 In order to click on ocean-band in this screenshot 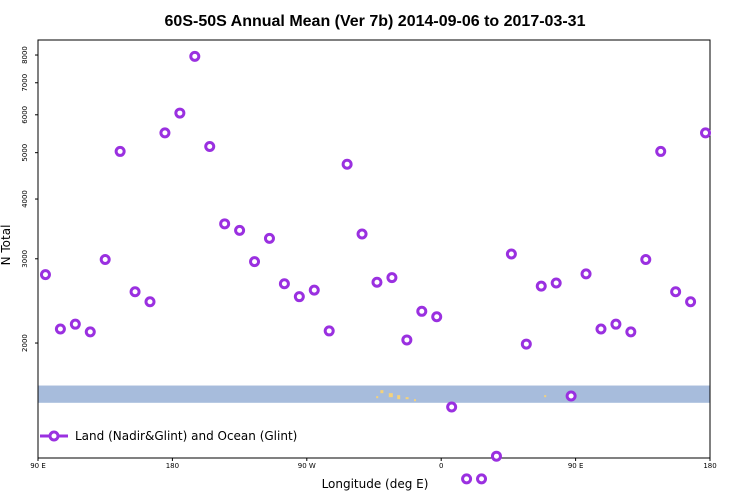, I will do `click(374, 394)`.